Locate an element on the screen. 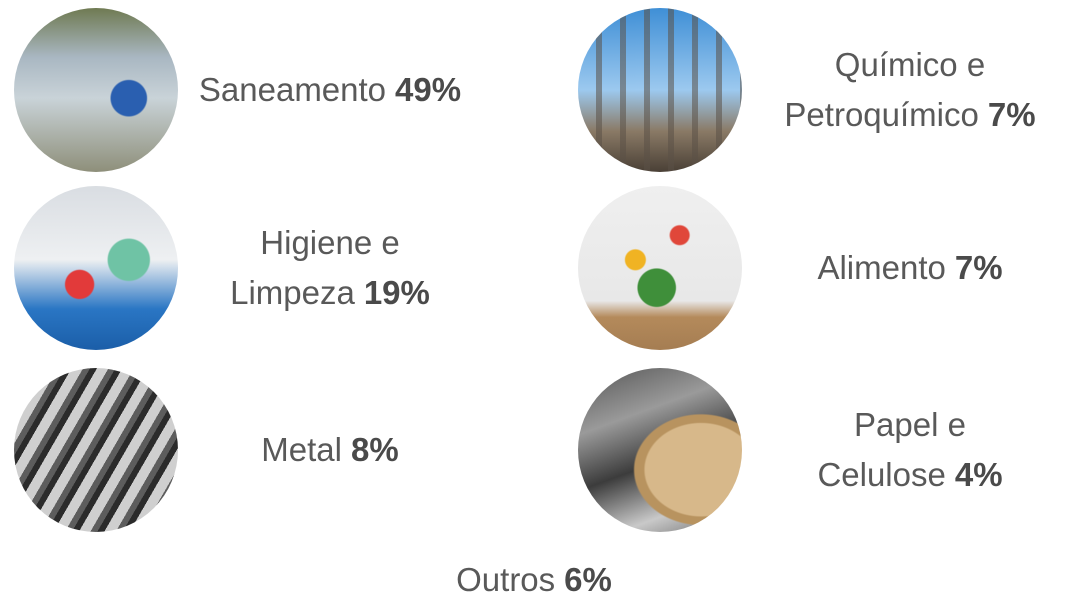 The height and width of the screenshot is (605, 1068). label-text: Químico e is located at coordinates (910, 64).